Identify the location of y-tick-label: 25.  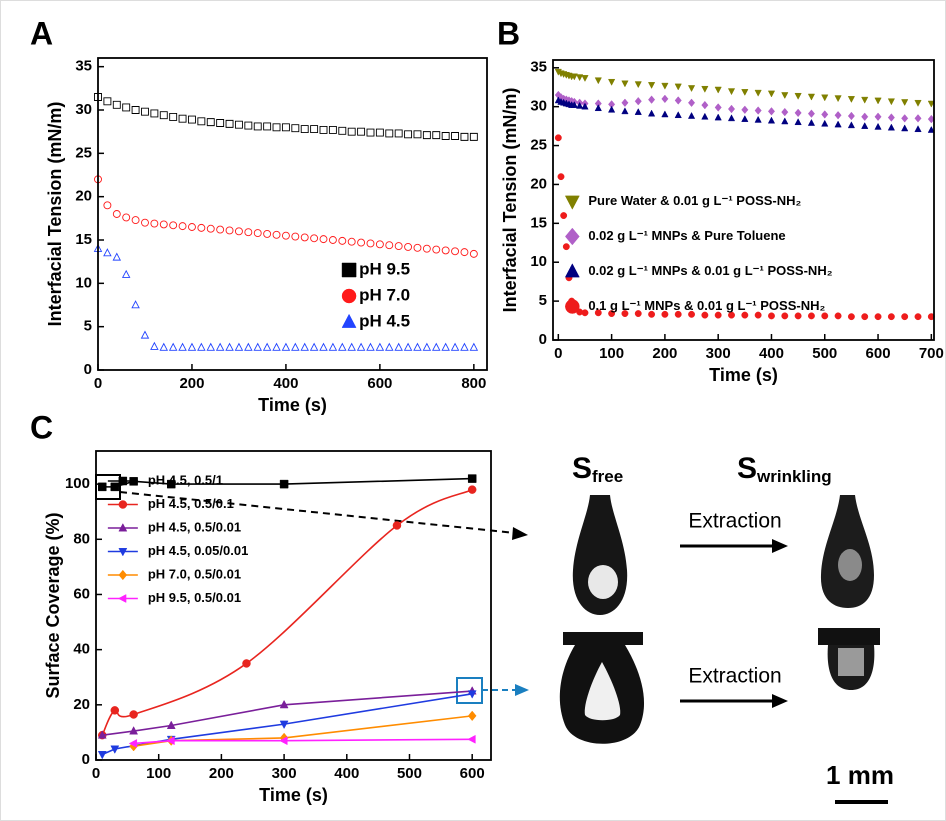
(538, 145).